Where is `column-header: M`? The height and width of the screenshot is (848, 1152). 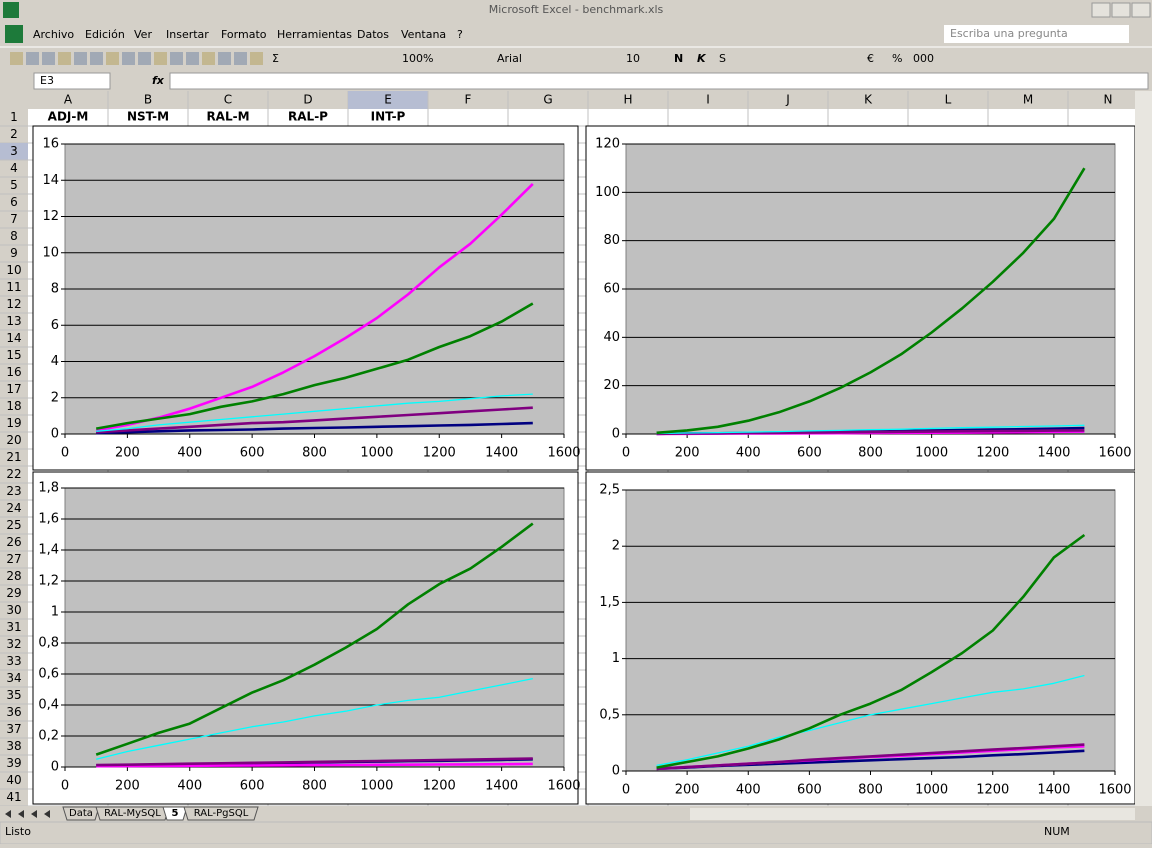
column-header: M is located at coordinates (1028, 100).